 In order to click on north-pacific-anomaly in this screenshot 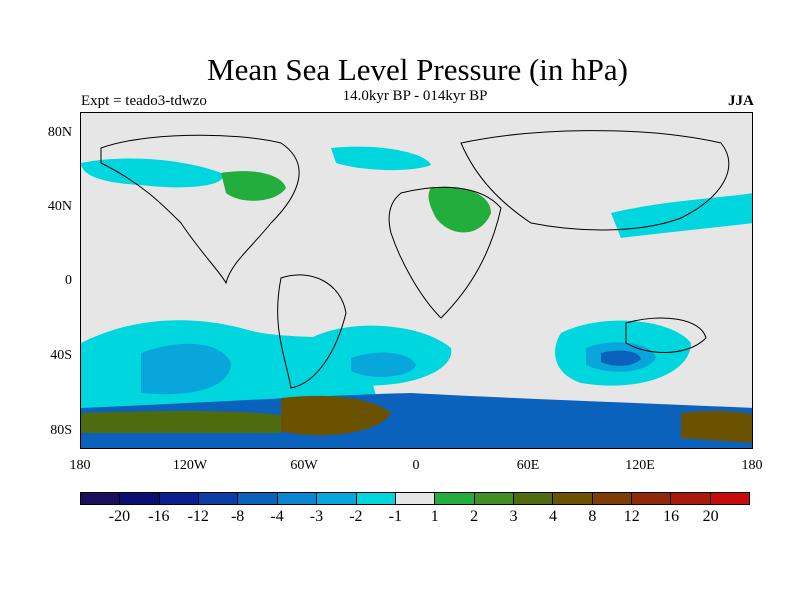, I will do `click(152, 173)`.